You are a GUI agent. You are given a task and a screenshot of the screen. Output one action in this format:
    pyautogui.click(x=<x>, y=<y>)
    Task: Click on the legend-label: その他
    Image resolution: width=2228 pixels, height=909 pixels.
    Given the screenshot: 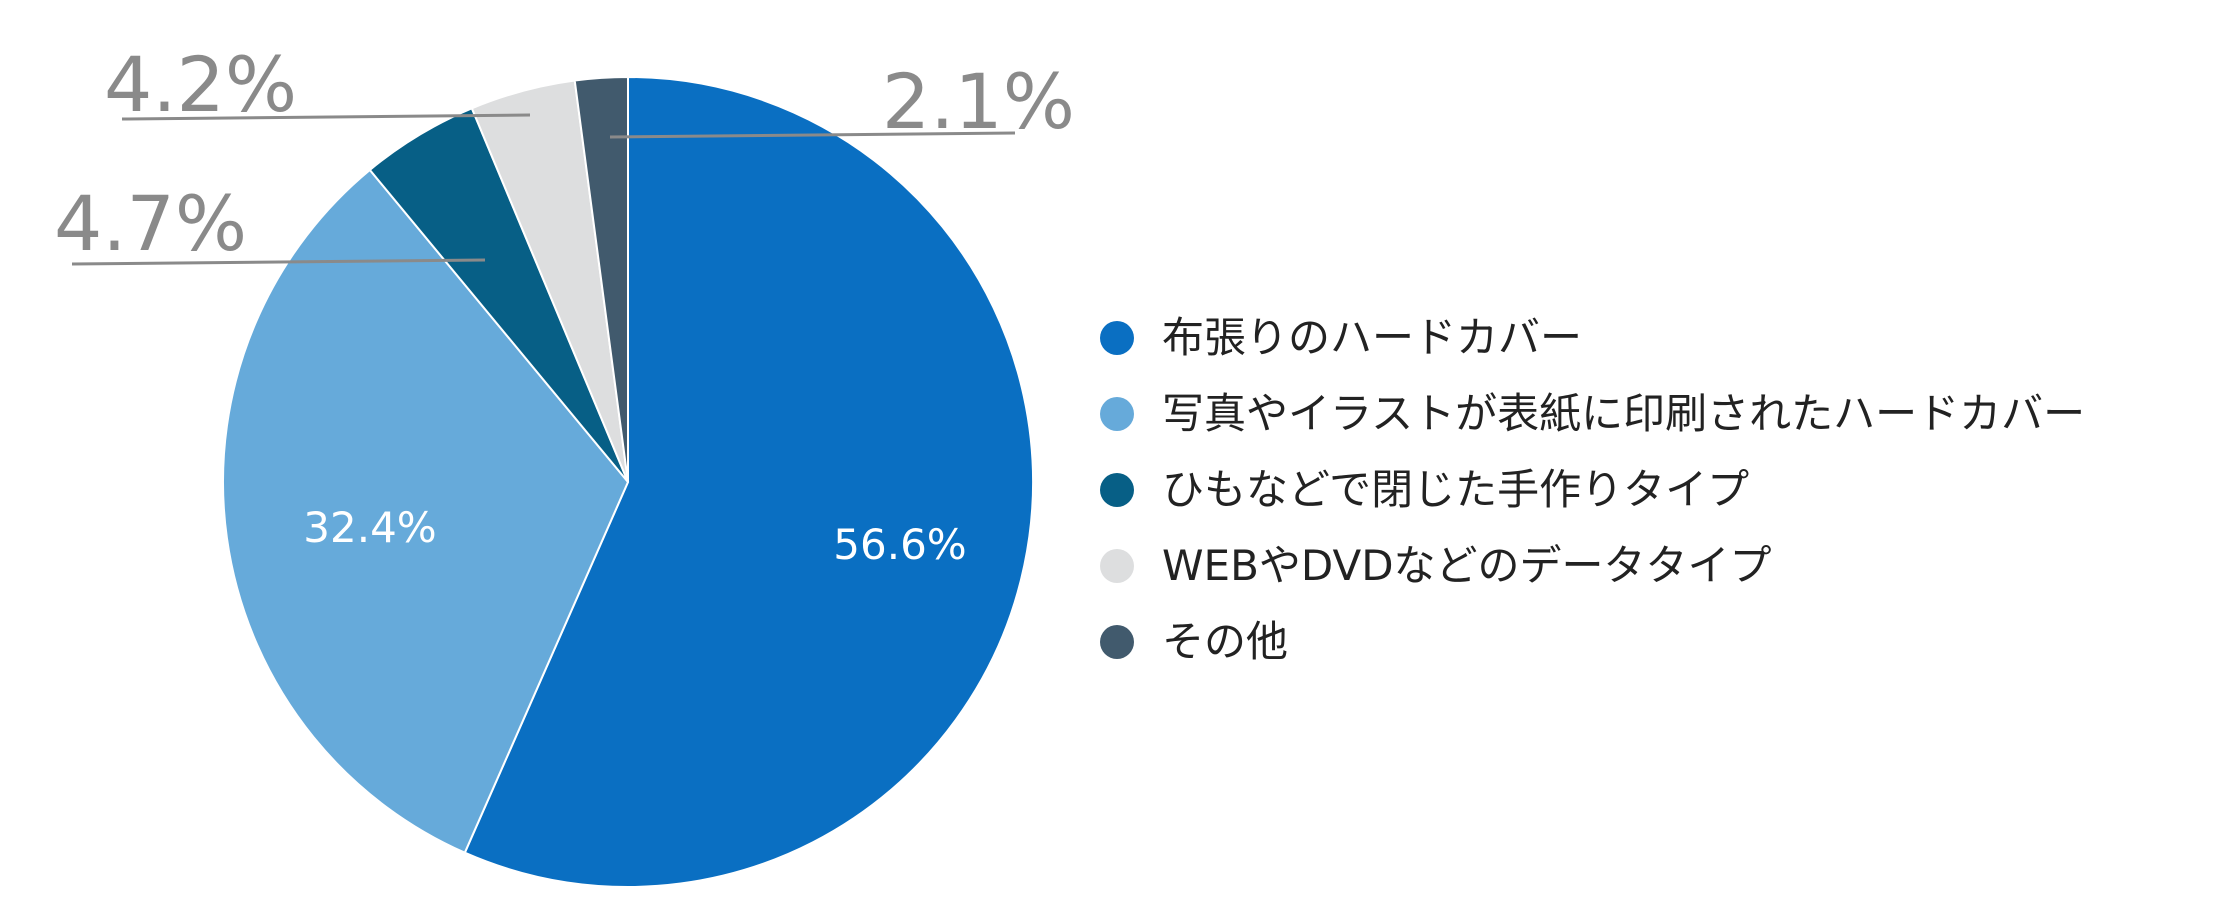 What is the action you would take?
    pyautogui.click(x=1225, y=641)
    